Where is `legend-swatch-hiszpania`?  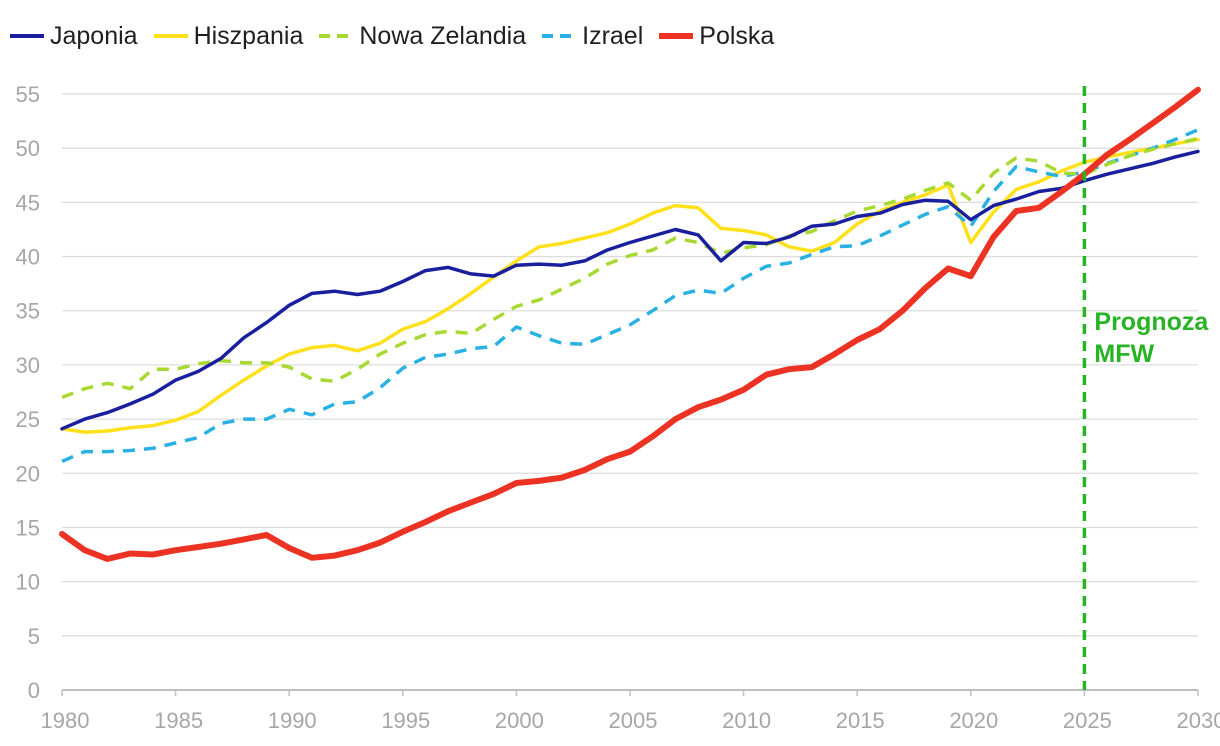 legend-swatch-hiszpania is located at coordinates (170, 36).